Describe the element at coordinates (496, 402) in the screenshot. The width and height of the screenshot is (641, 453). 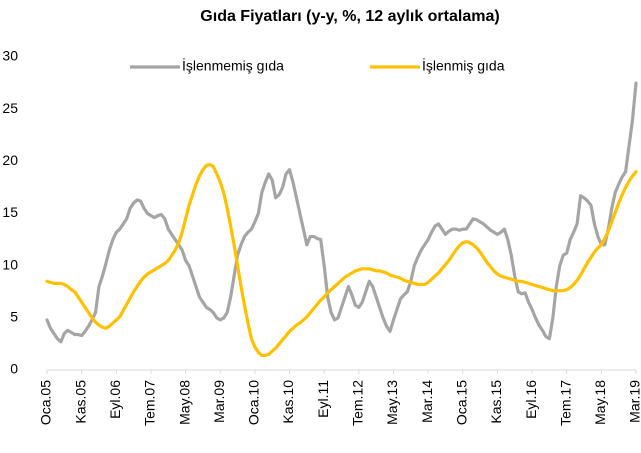
I see `x-tick-label: Kas.15` at that location.